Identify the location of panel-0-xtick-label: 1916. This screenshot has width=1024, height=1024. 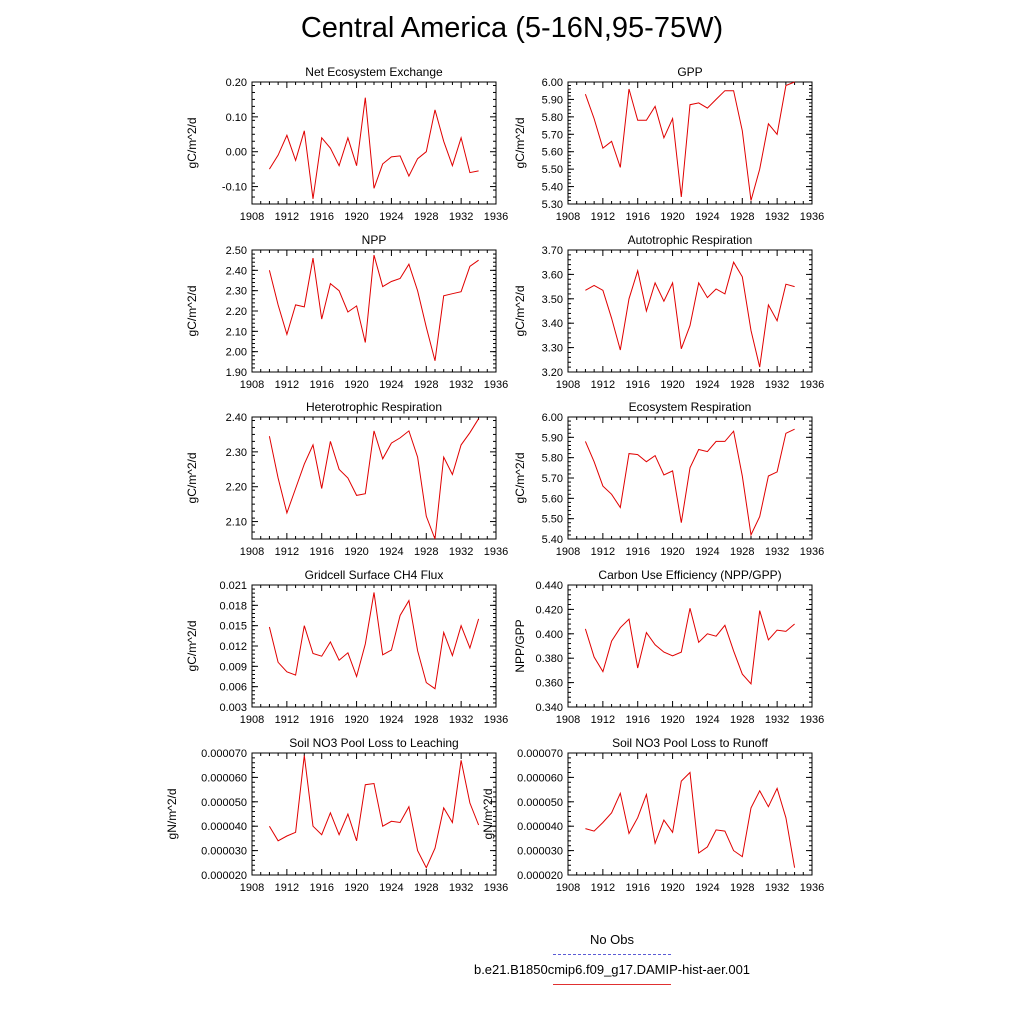
(321, 217).